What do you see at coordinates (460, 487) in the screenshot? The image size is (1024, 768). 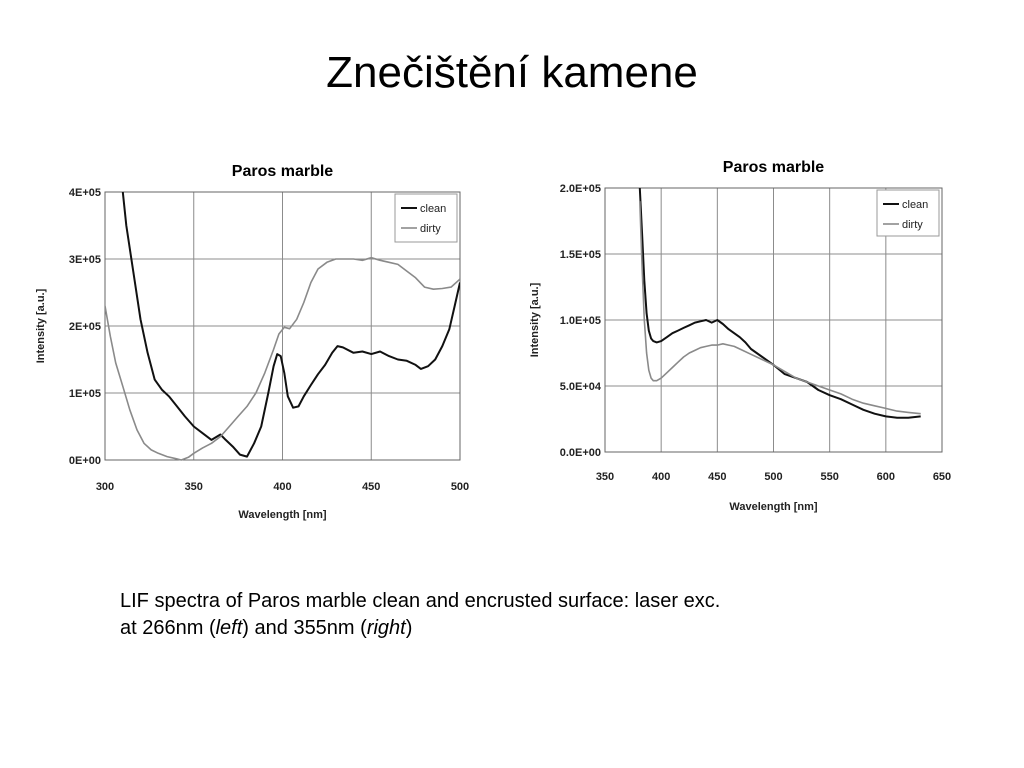 I see `chart-0-x-tick-label: 500` at bounding box center [460, 487].